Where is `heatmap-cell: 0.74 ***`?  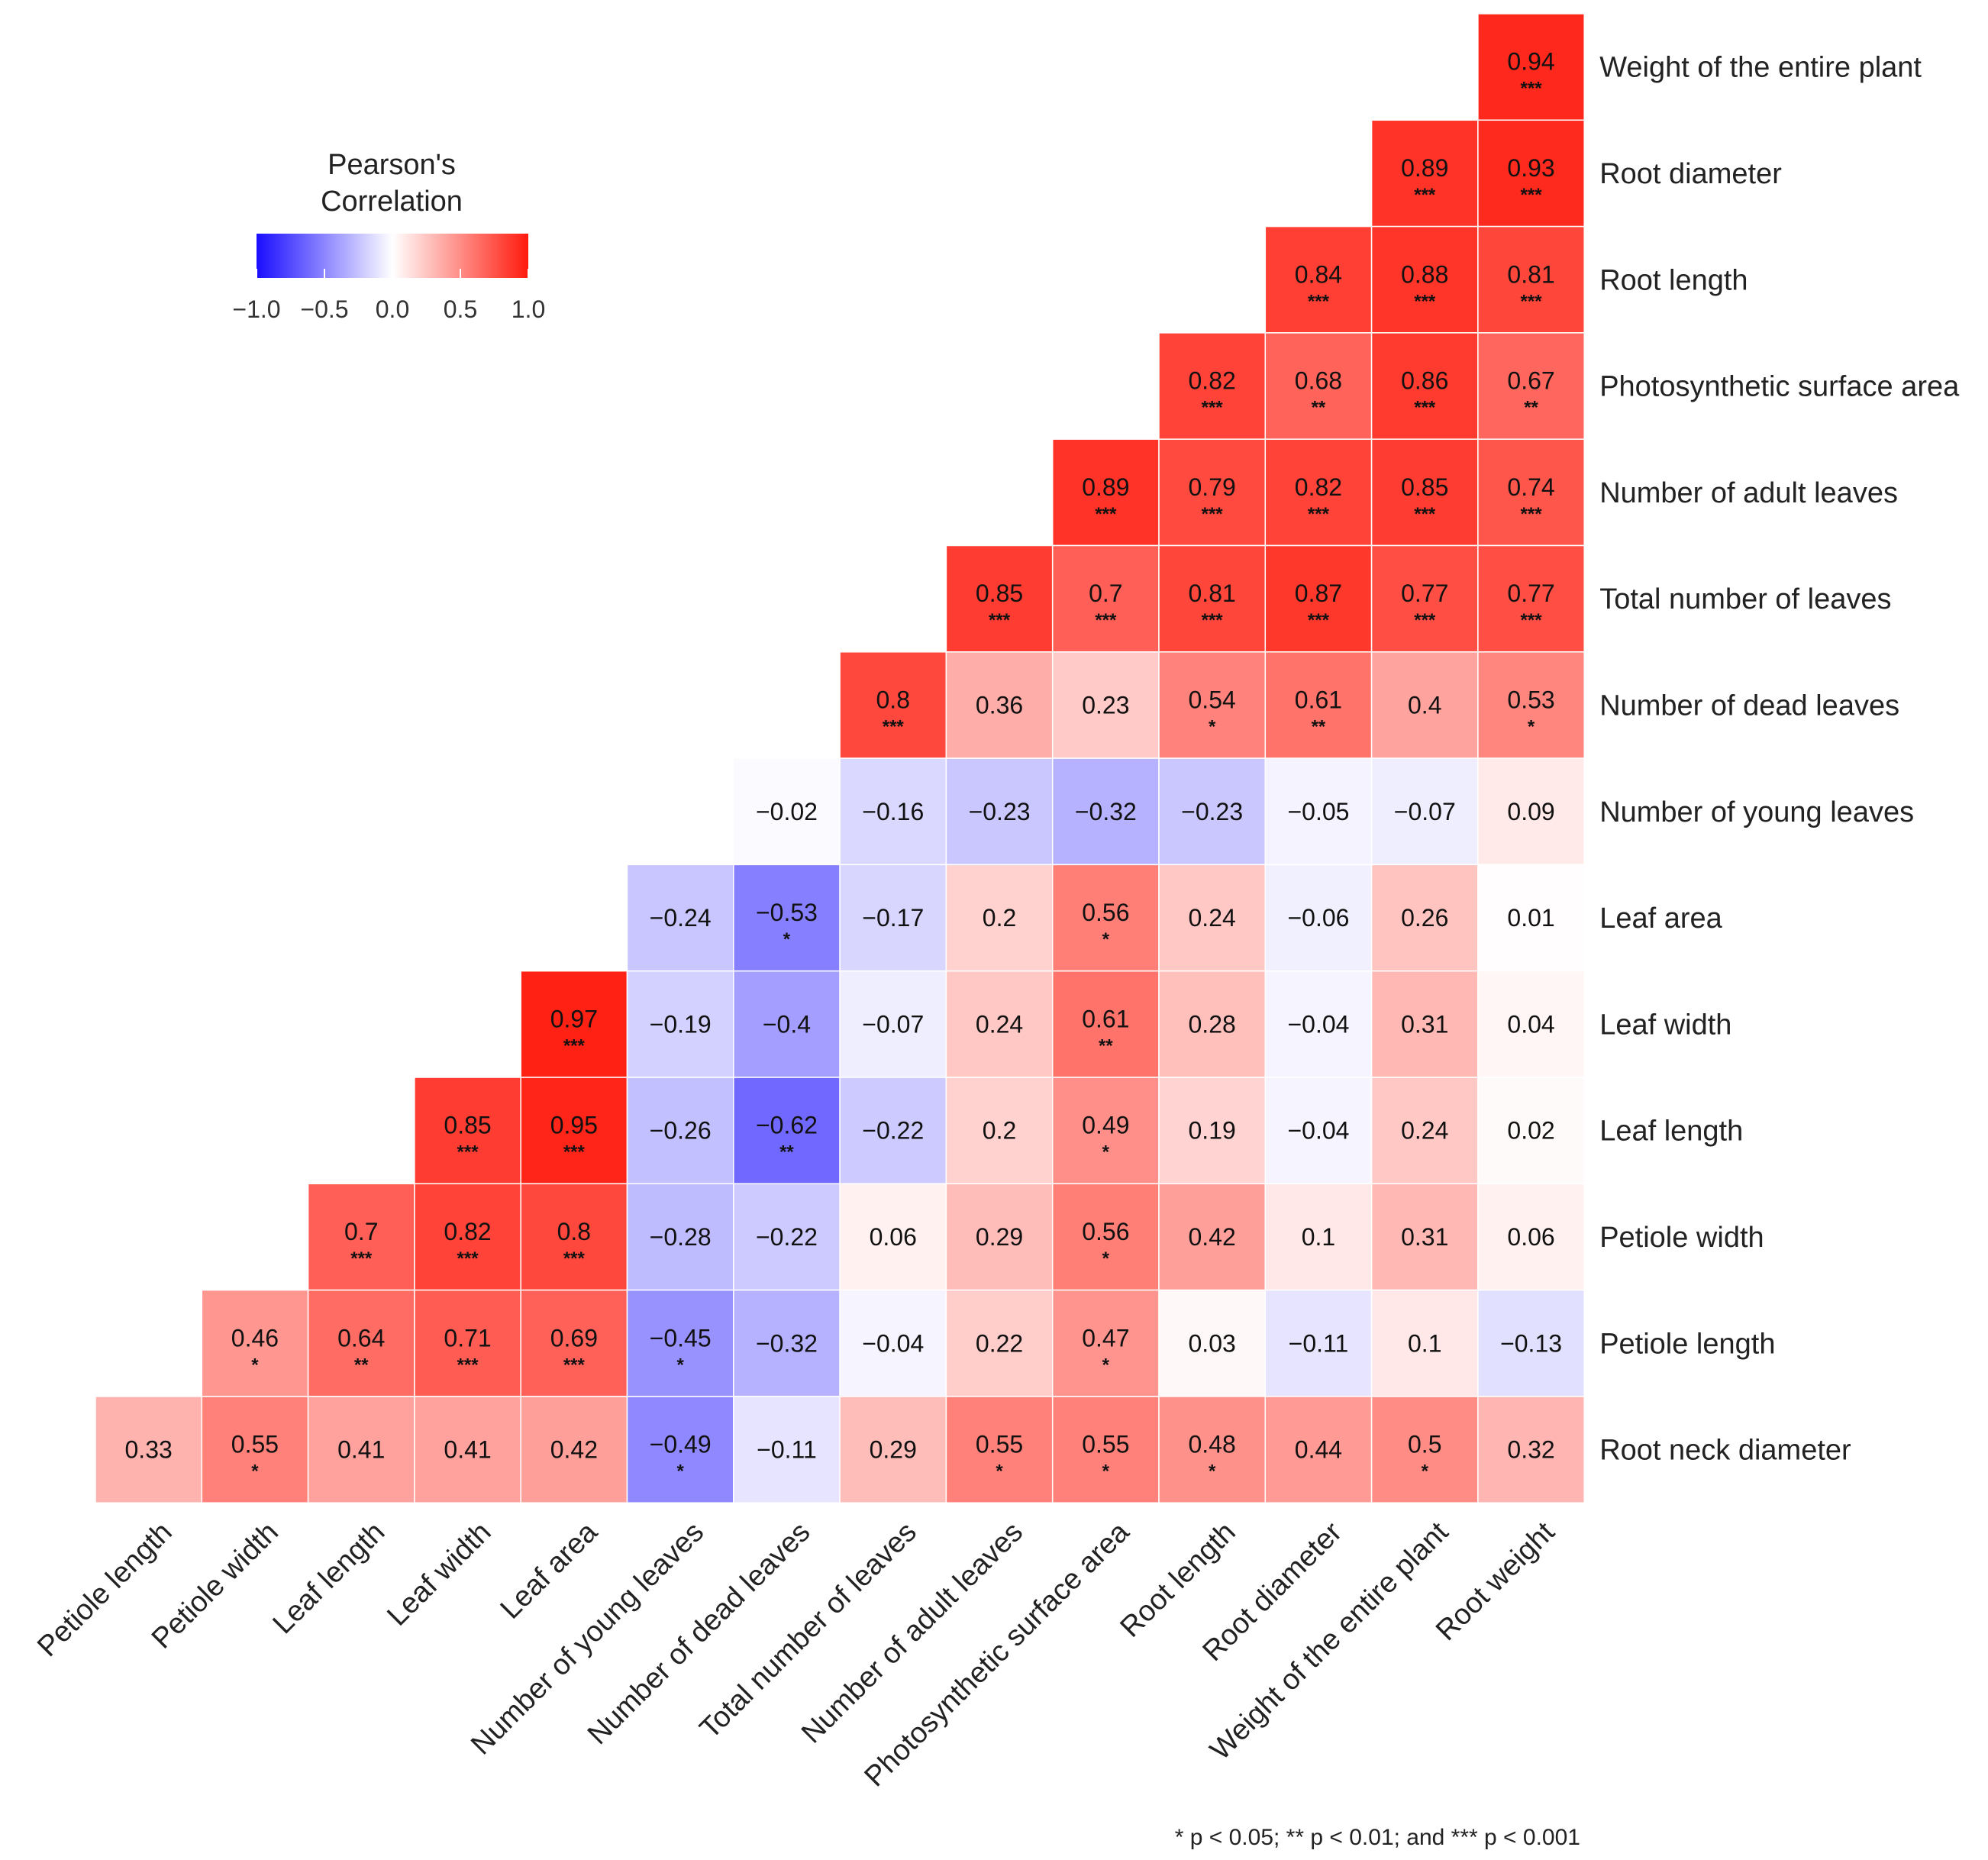
heatmap-cell: 0.74 *** is located at coordinates (1531, 492).